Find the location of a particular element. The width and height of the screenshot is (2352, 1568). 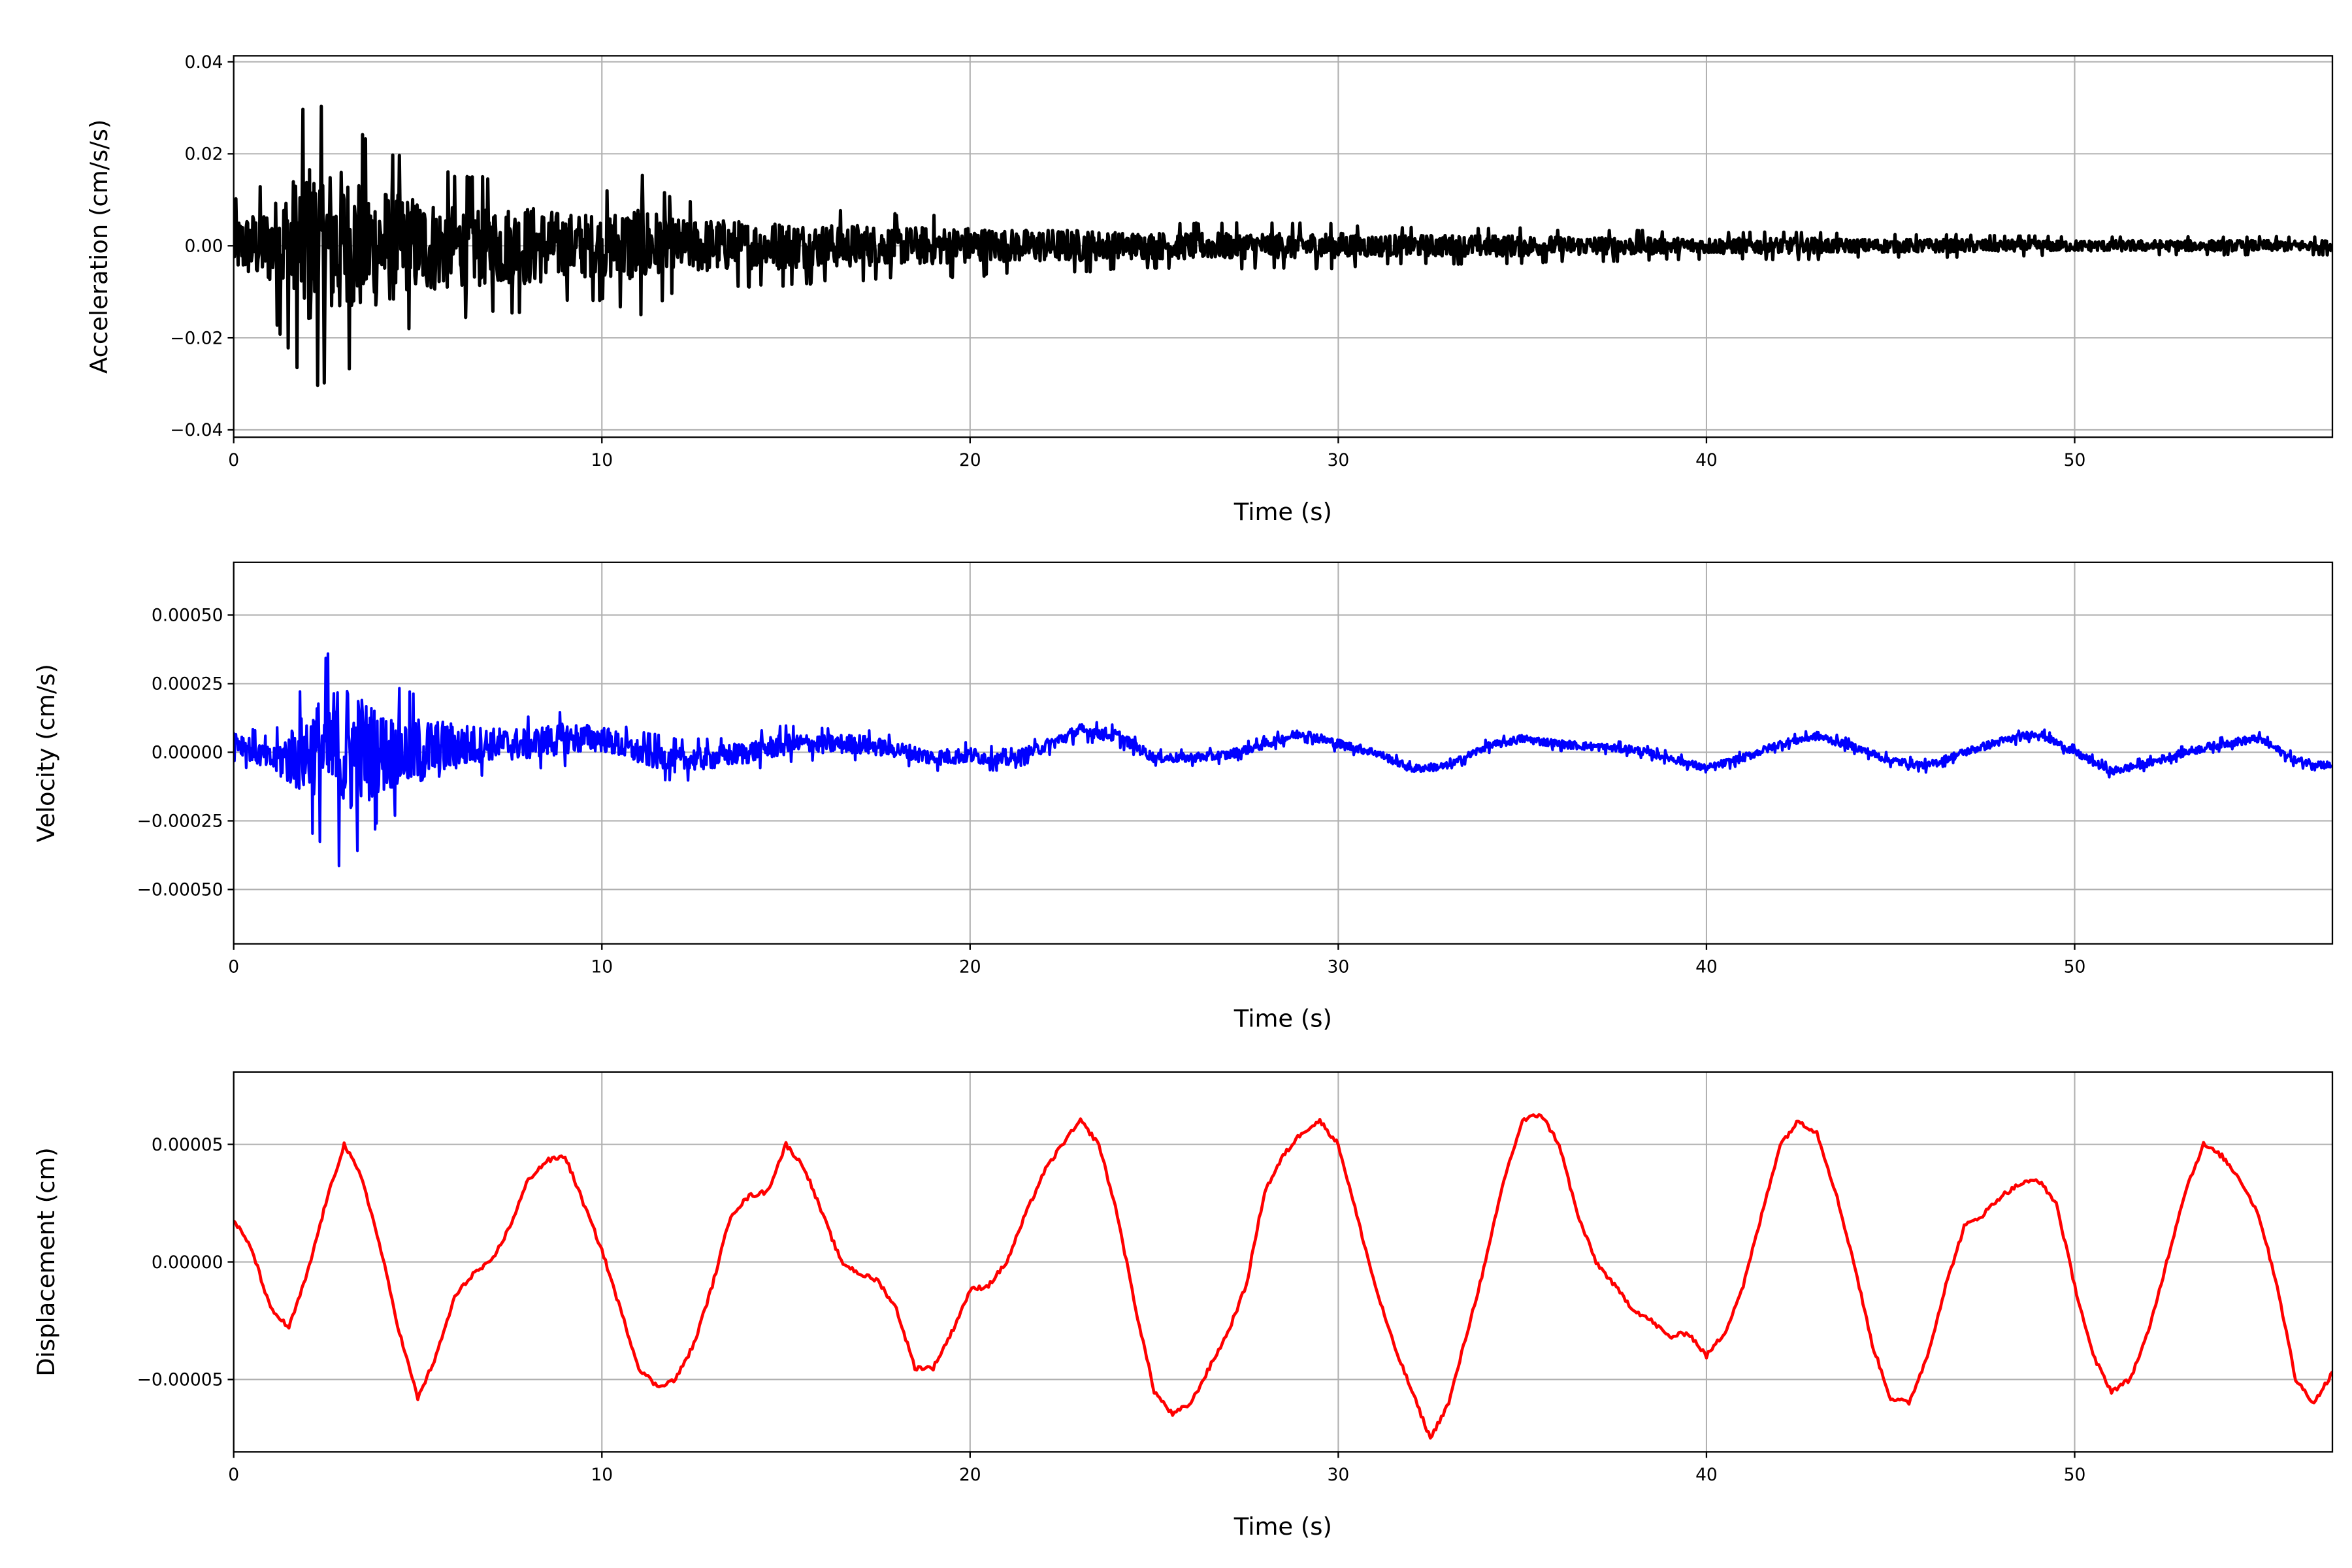

y-tick-label: 0.04 is located at coordinates (203, 62).